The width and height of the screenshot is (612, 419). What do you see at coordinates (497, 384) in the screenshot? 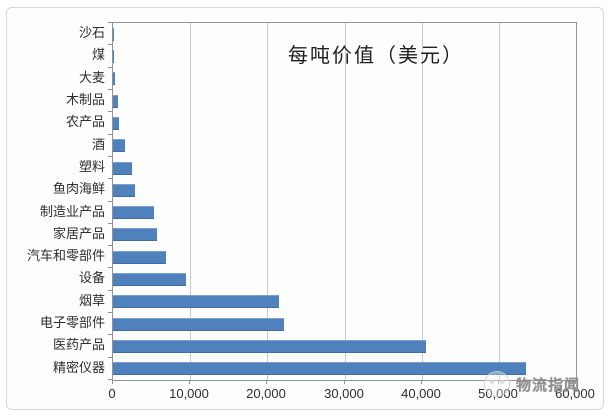
I see `watermark-logo-icon` at bounding box center [497, 384].